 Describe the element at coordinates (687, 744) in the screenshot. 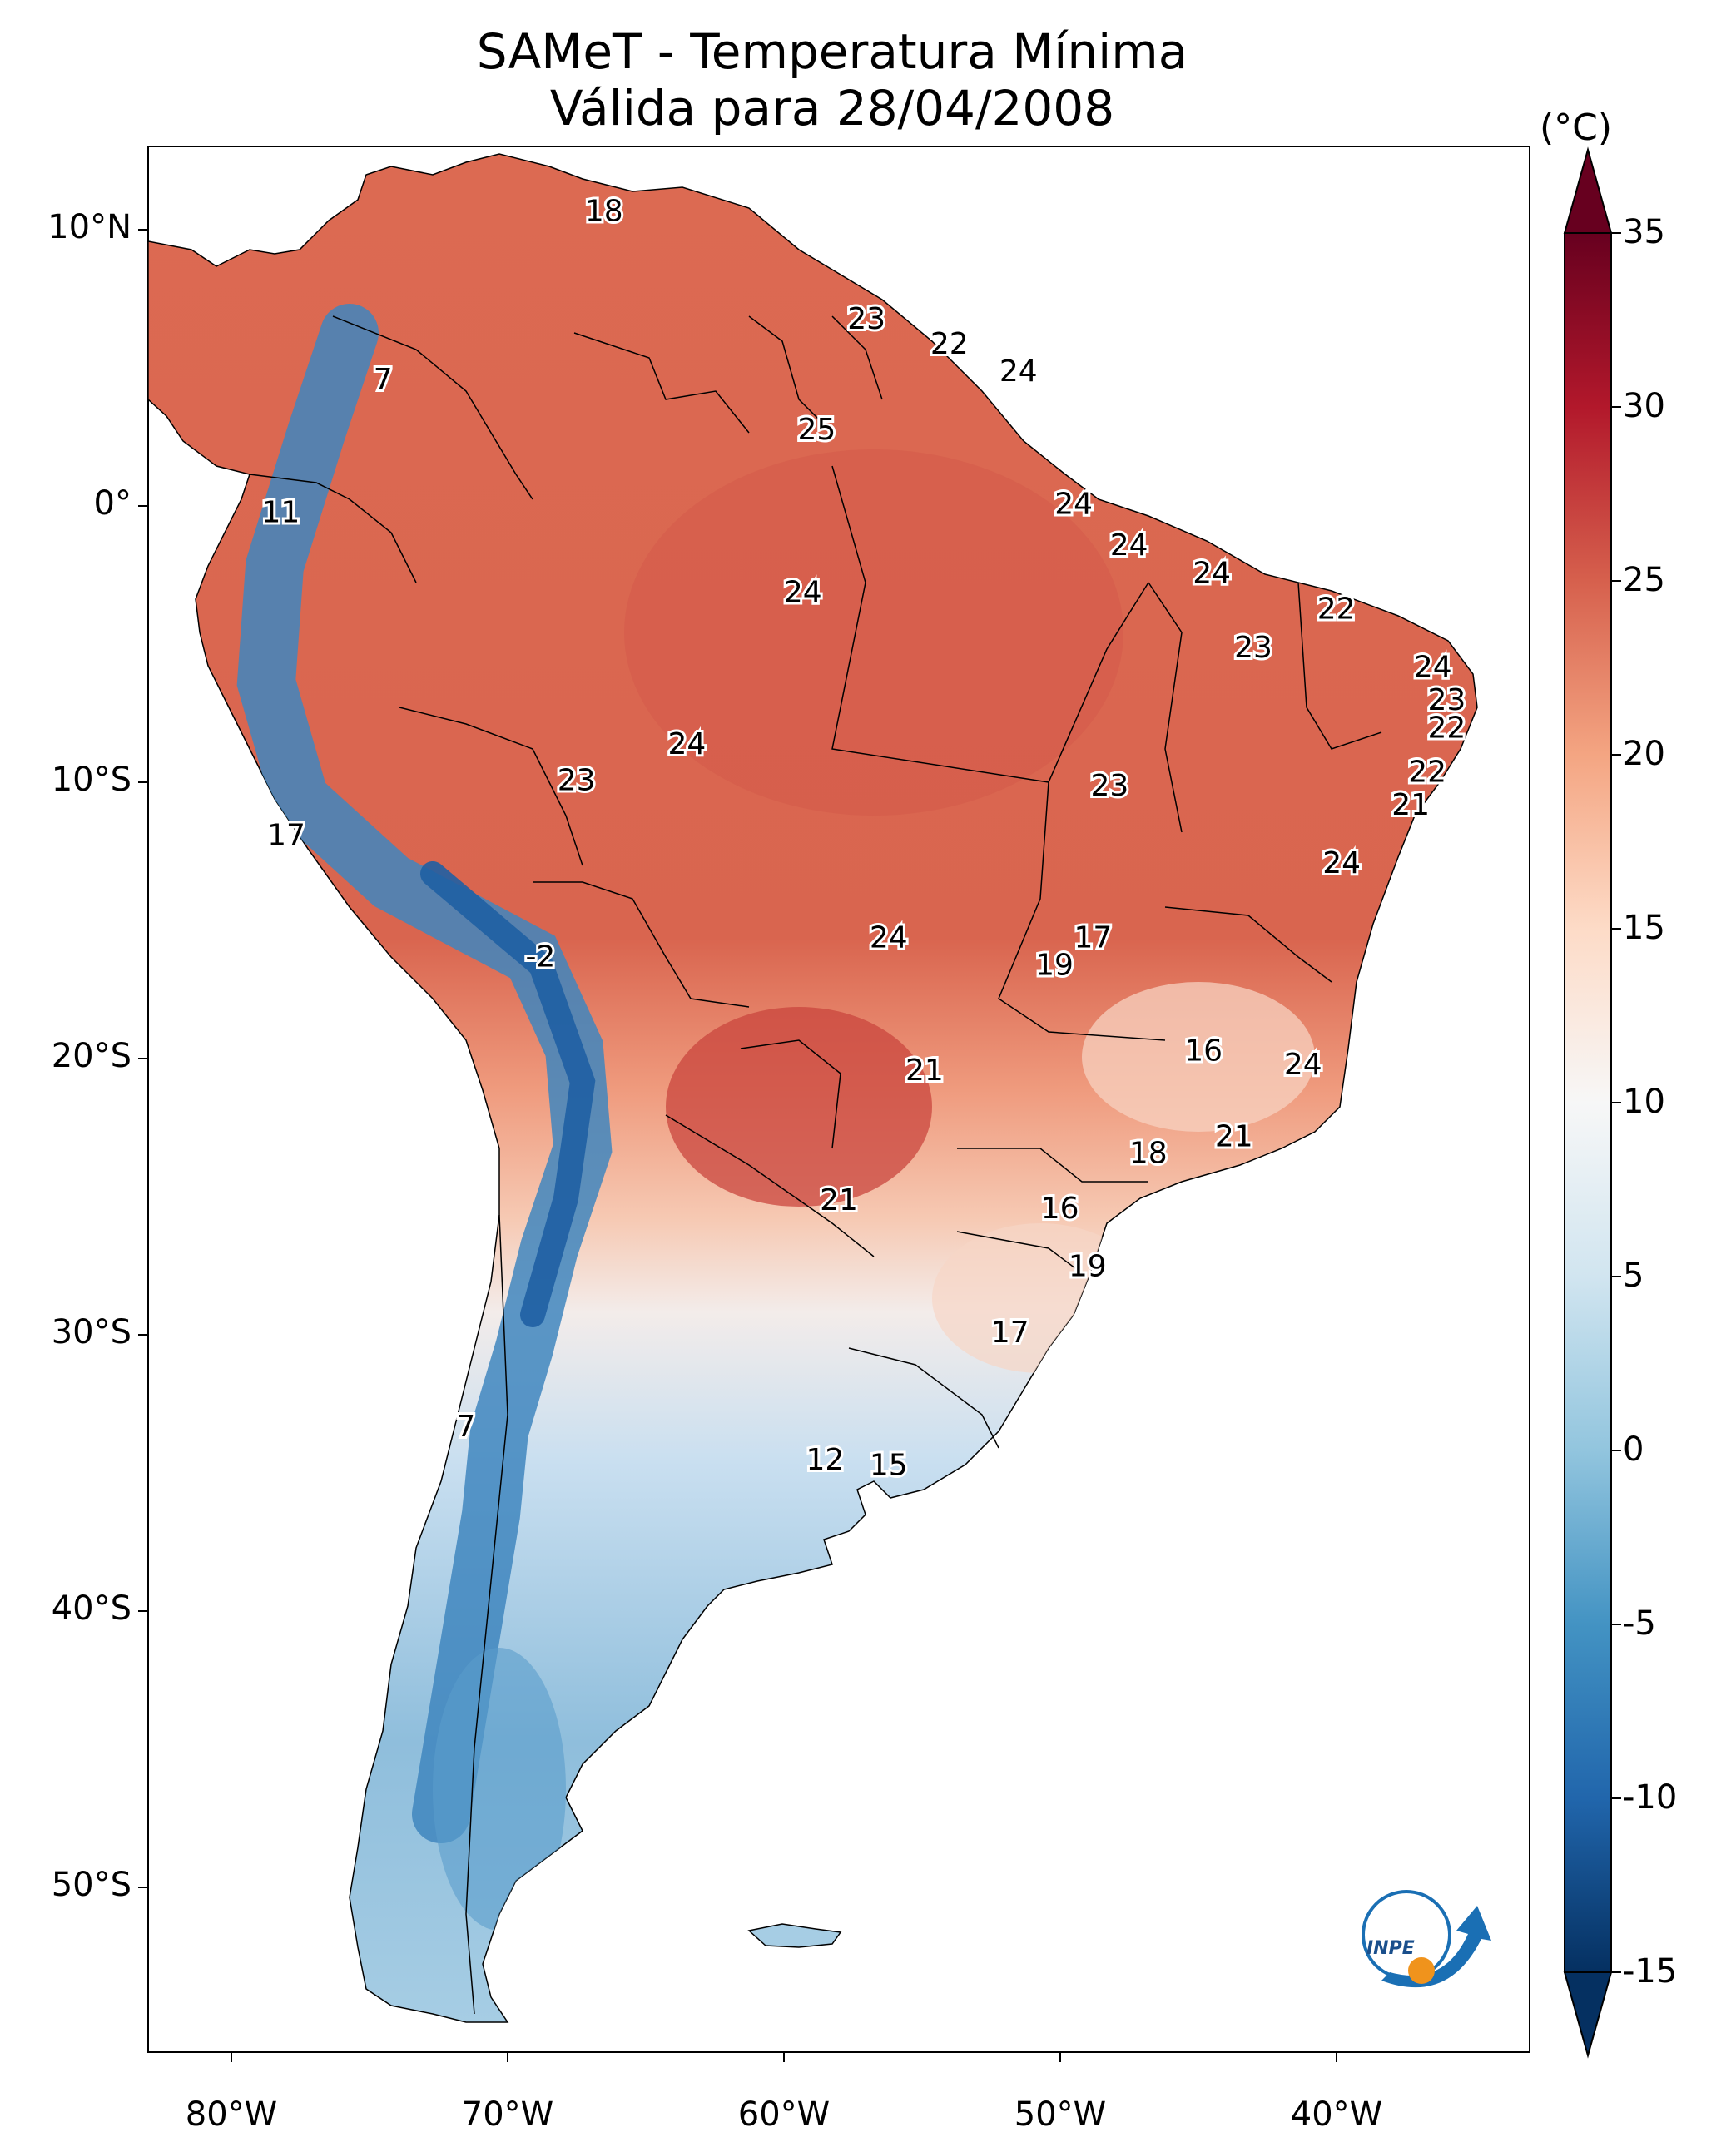

I see `station-label-19: 24` at that location.